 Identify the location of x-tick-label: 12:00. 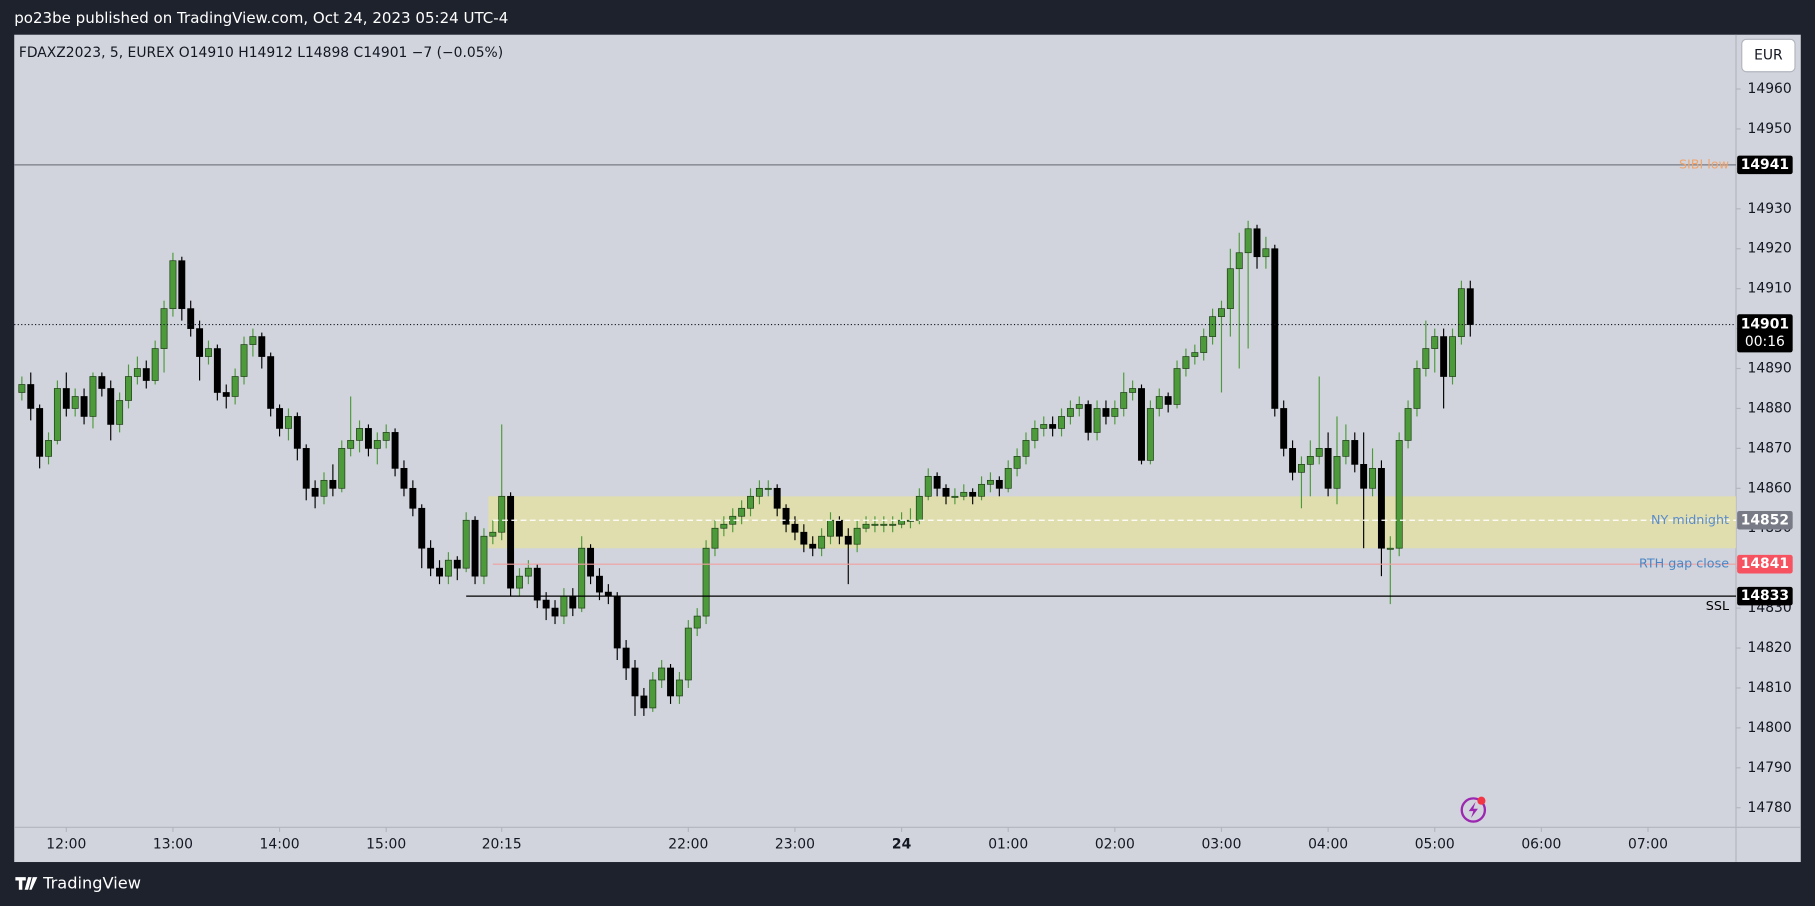
(66, 845).